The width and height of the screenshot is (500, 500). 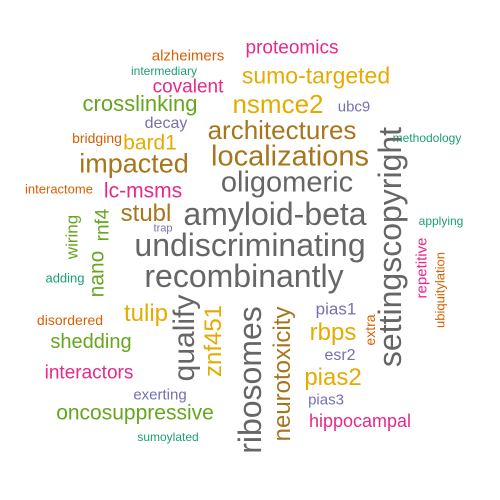 What do you see at coordinates (282, 130) in the screenshot?
I see `word: architectures` at bounding box center [282, 130].